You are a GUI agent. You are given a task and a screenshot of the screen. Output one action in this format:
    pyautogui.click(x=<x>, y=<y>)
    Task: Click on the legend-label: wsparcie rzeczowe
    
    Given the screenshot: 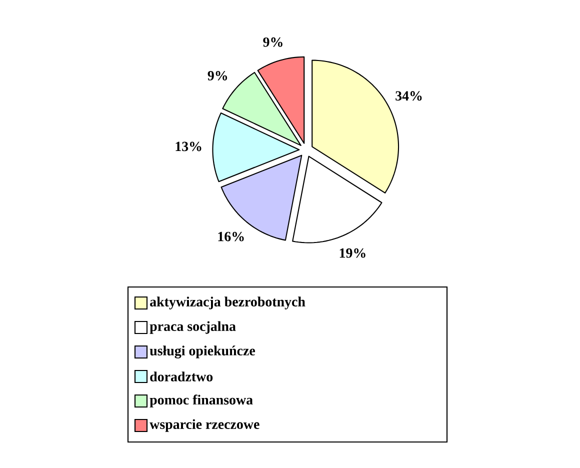 What is the action you would take?
    pyautogui.click(x=205, y=425)
    